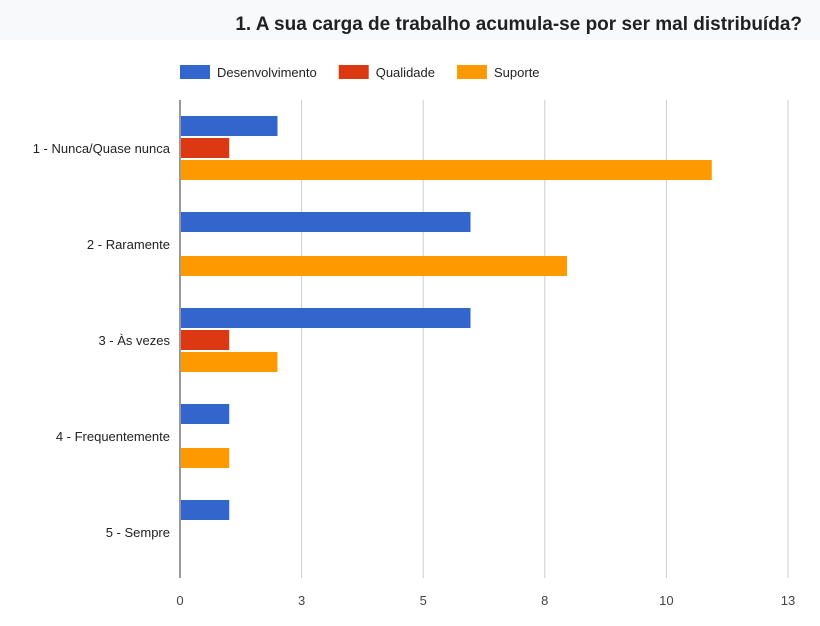  What do you see at coordinates (267, 72) in the screenshot?
I see `legend-label: Desenvolvimento` at bounding box center [267, 72].